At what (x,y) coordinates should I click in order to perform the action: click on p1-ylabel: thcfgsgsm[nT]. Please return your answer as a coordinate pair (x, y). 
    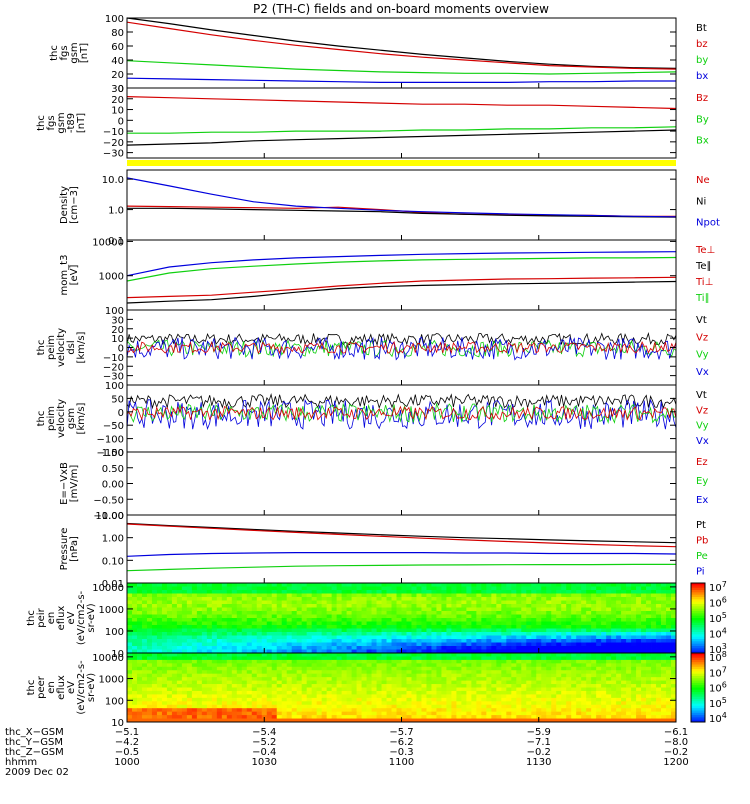
    Looking at the image, I should click on (69, 52).